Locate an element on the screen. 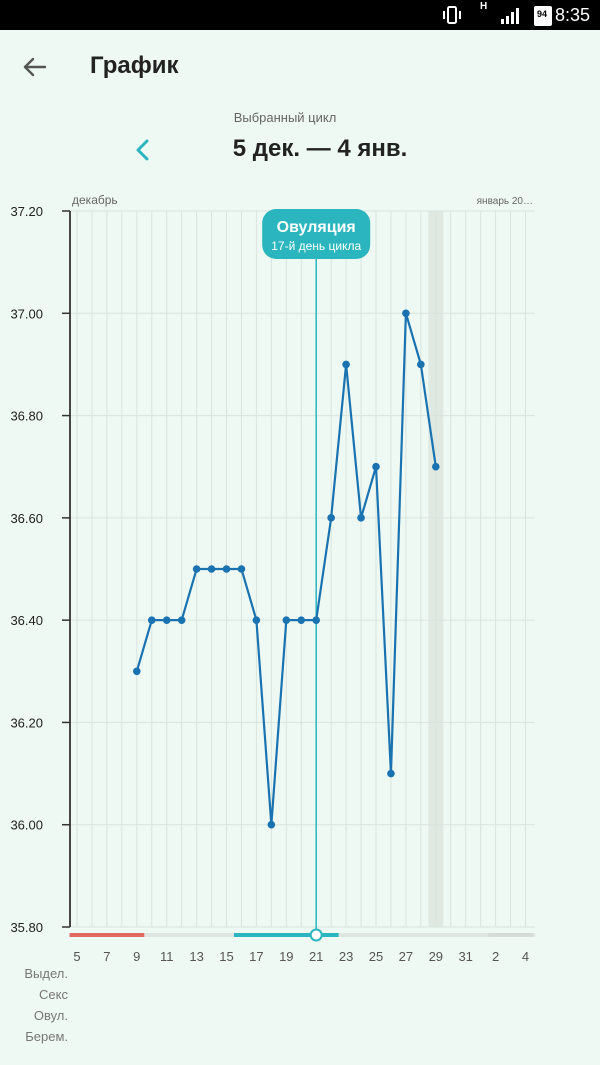 The image size is (600, 1065). y-tick-label: 36.40 is located at coordinates (26, 620).